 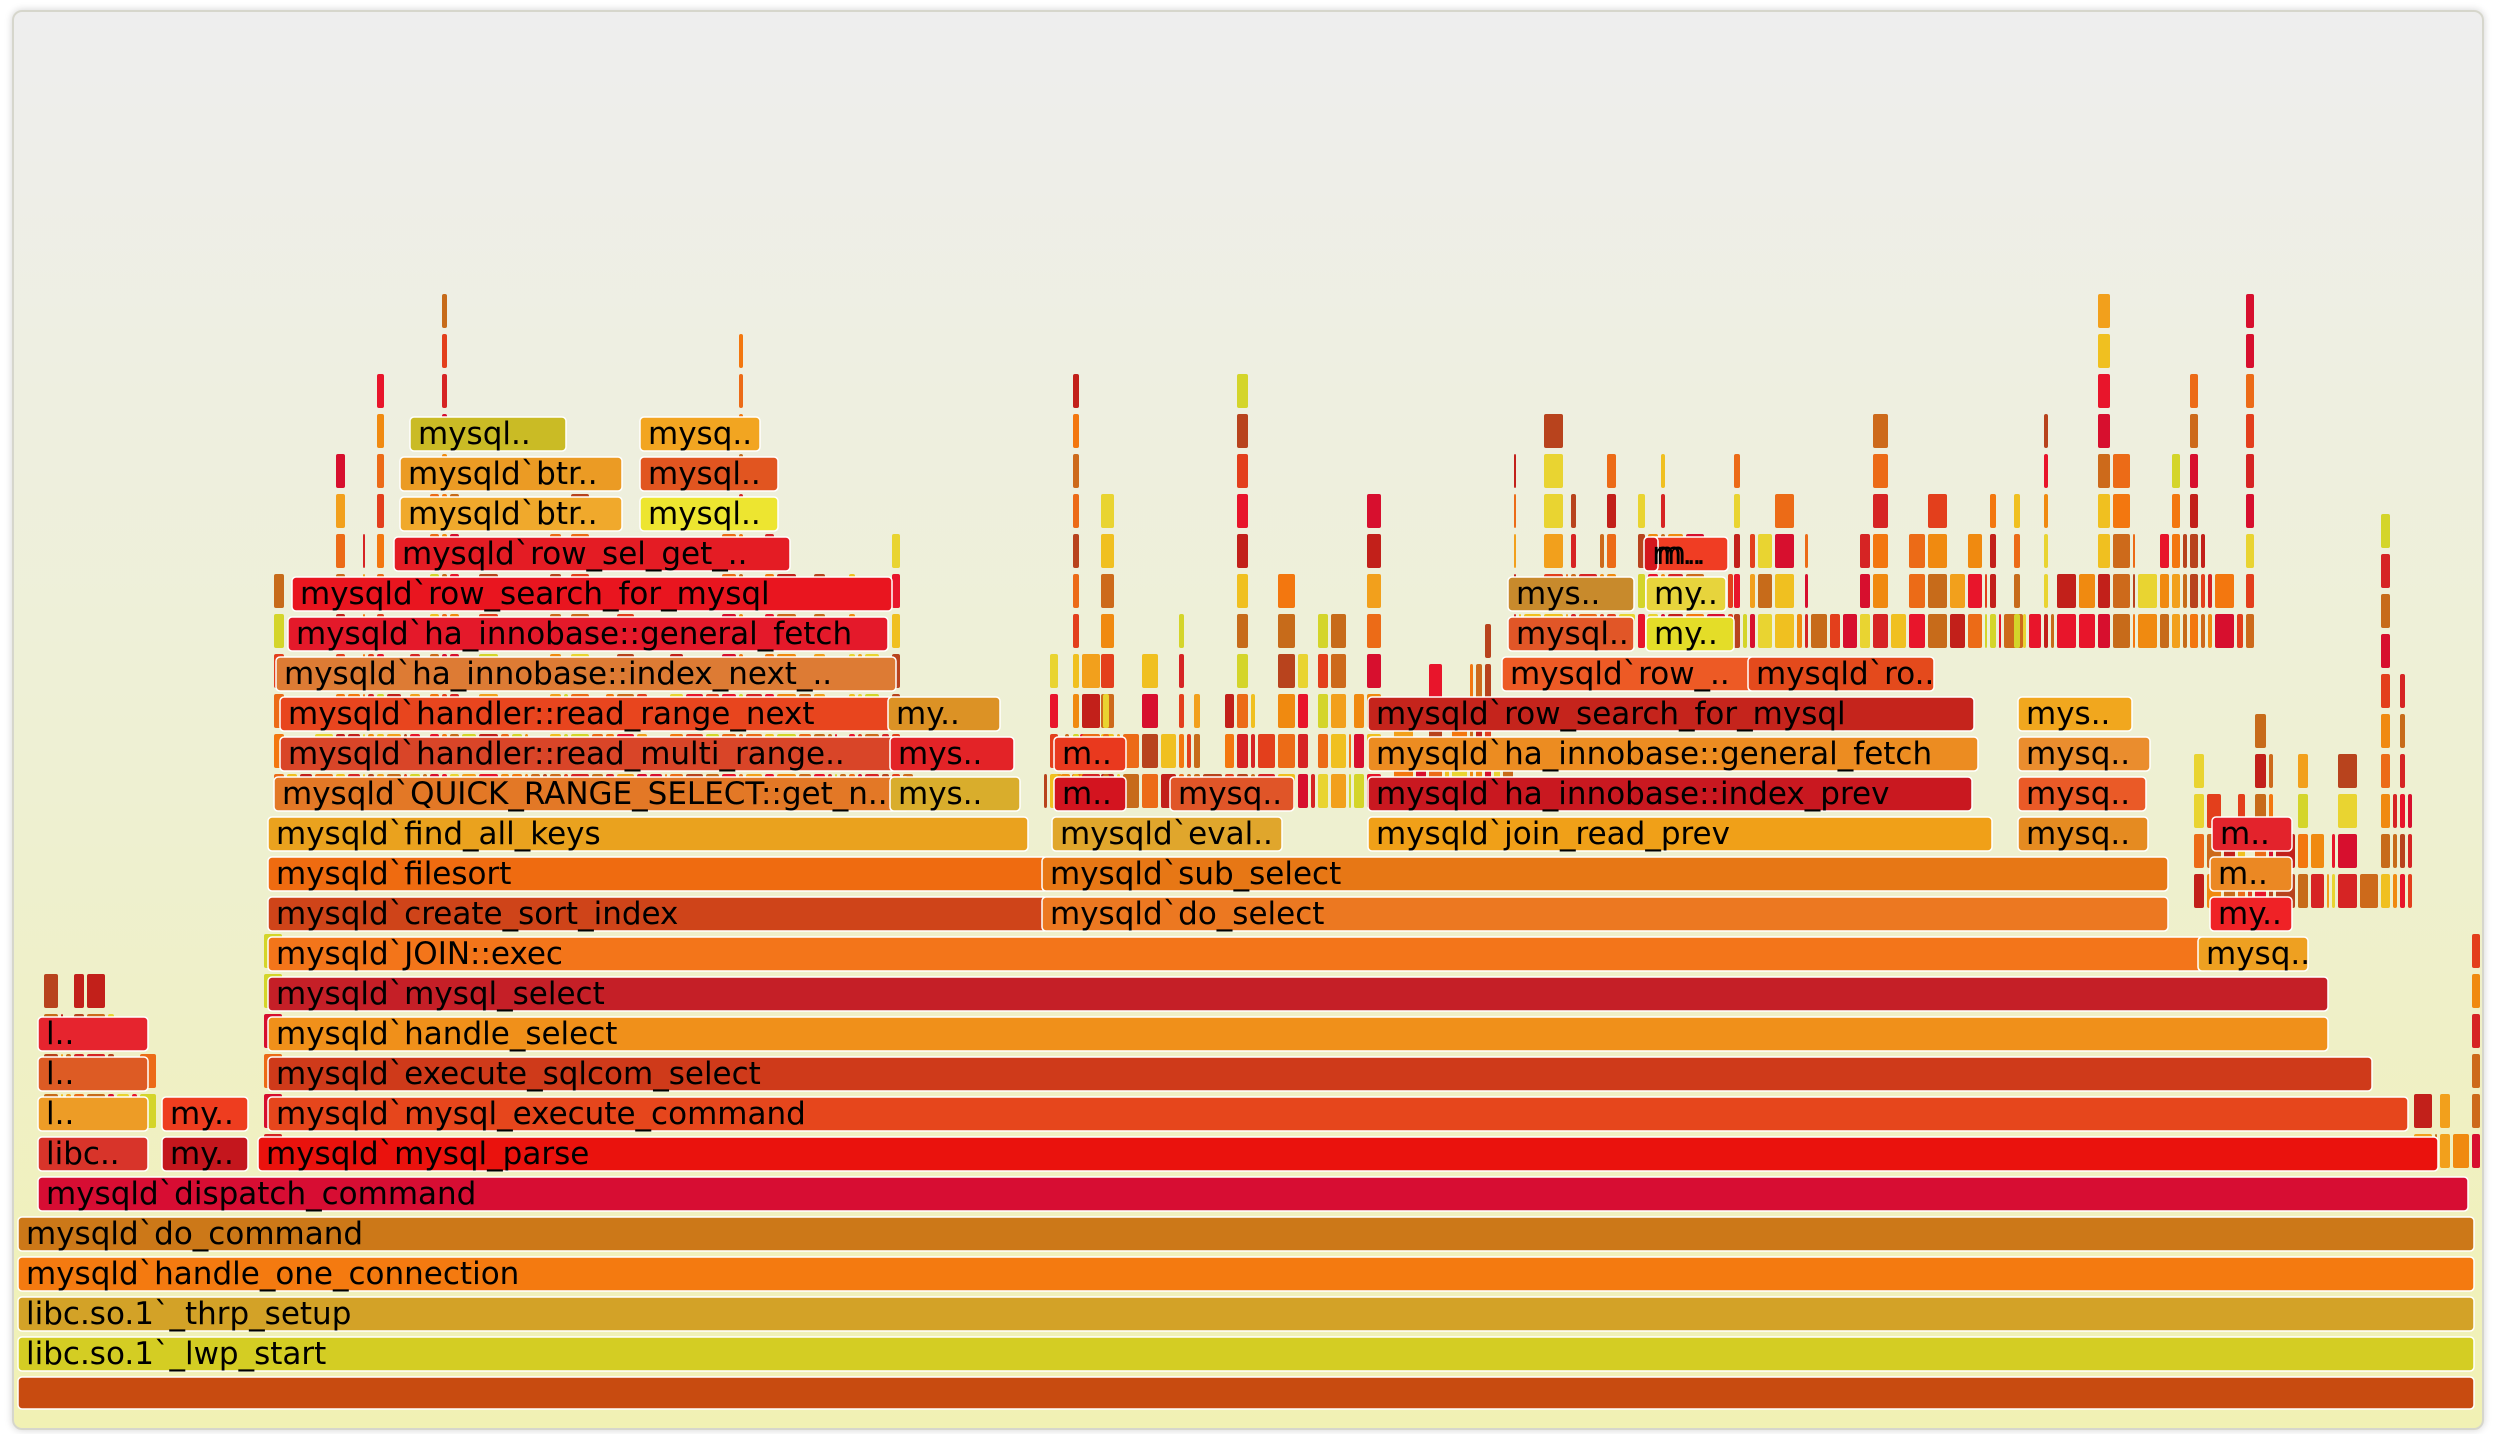 I want to click on flame-frame-20: mysqld`do_select, so click(x=1605, y=914).